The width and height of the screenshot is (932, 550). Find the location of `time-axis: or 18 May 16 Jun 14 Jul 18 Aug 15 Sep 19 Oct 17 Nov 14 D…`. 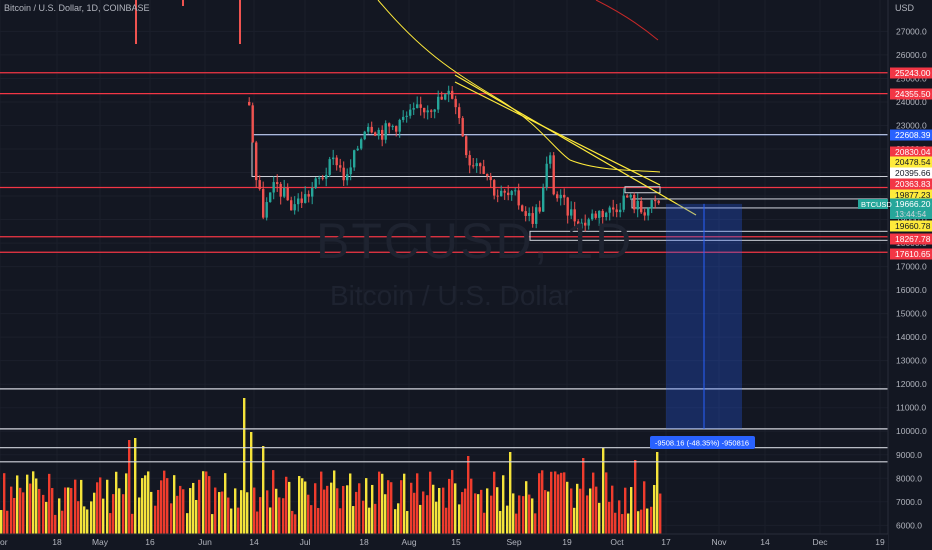

time-axis: or 18 May 16 Jun 14 Jul 18 Aug 15 Sep 19 Oct 17 Nov 14 D… is located at coordinates (444, 541).